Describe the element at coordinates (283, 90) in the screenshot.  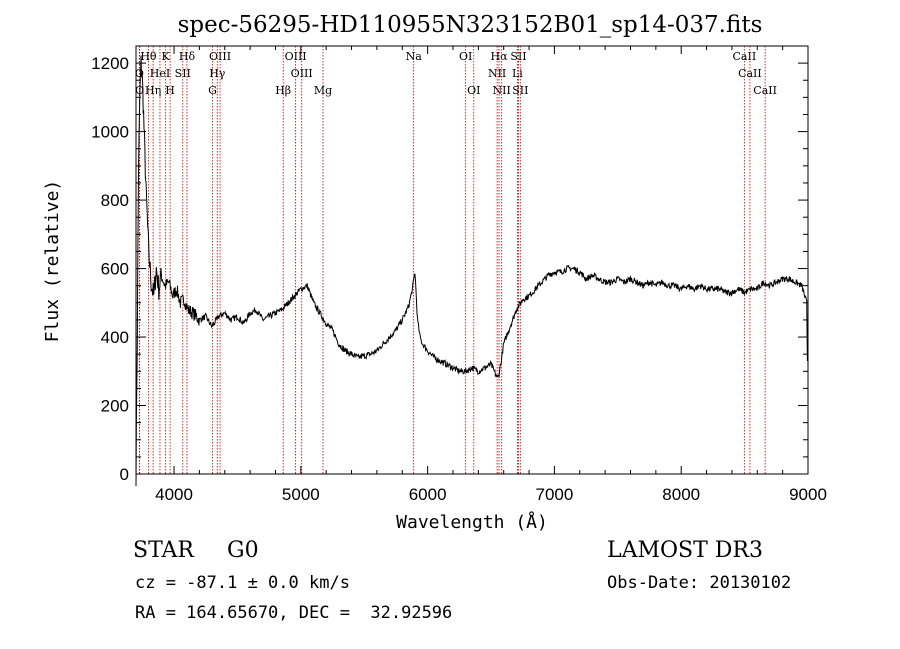
I see `spectral-line-label: Hβ` at that location.